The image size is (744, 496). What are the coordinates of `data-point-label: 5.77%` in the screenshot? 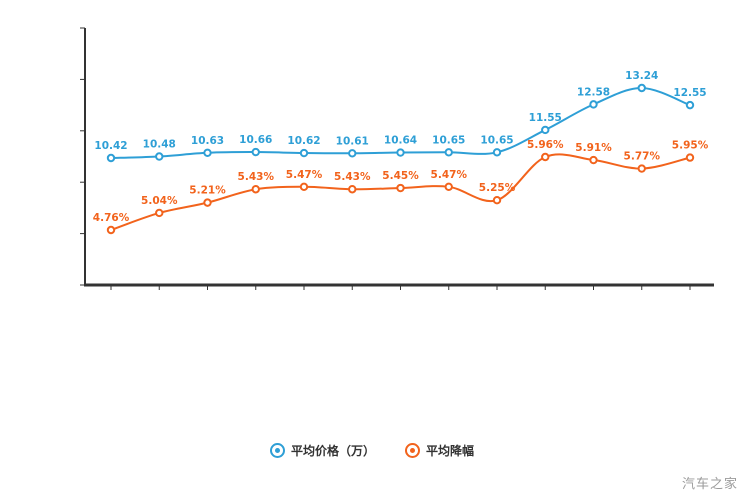 It's located at (642, 157).